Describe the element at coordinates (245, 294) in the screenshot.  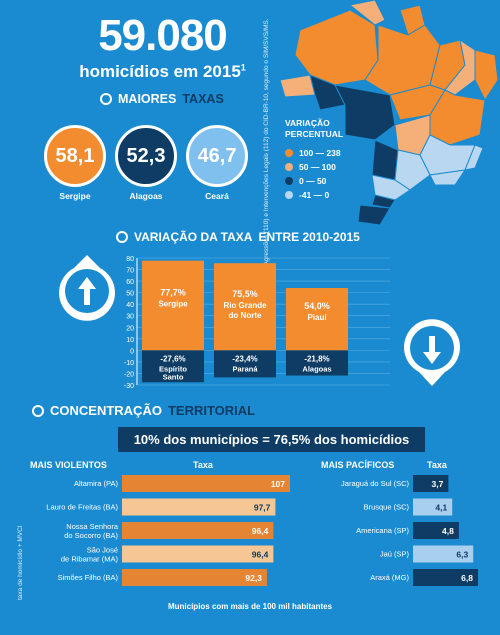
I see `bar-increase-label: 75,5%` at that location.